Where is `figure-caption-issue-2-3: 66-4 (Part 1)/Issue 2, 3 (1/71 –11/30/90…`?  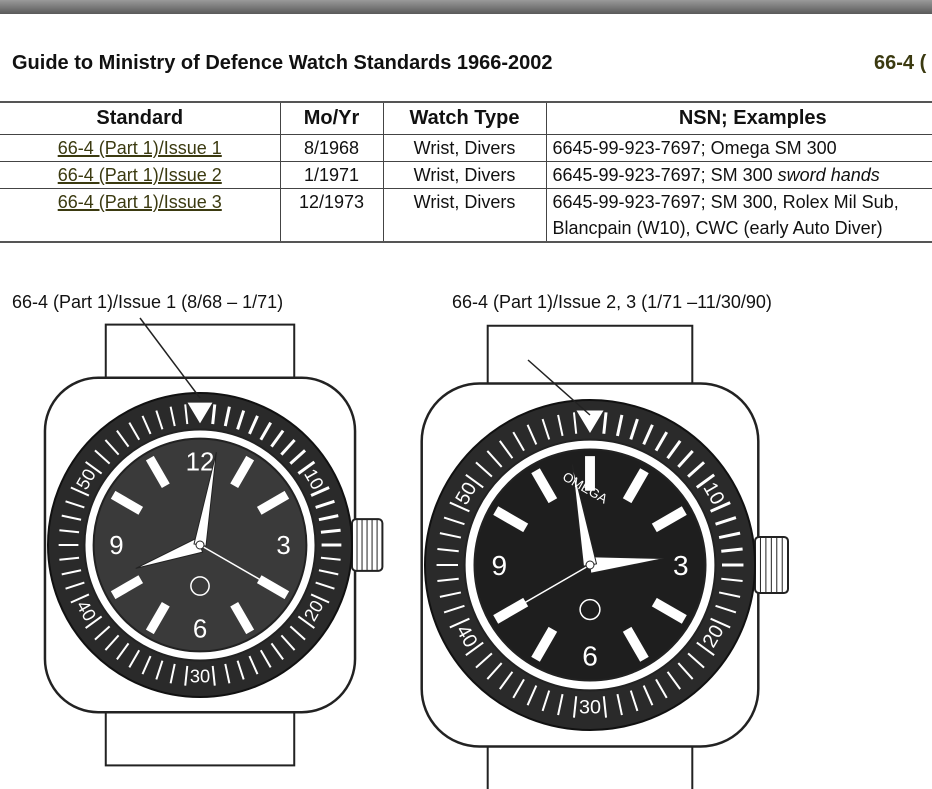
figure-caption-issue-2-3: 66-4 (Part 1)/Issue 2, 3 (1/71 –11/30/90… is located at coordinates (612, 302).